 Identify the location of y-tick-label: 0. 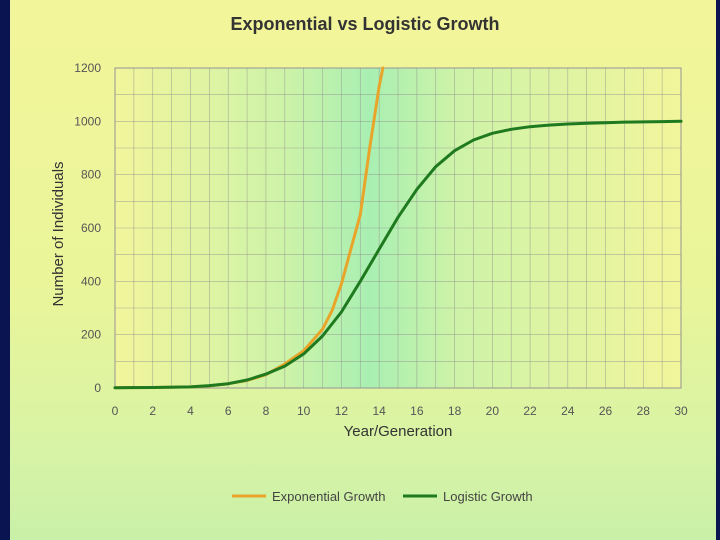
(97, 388).